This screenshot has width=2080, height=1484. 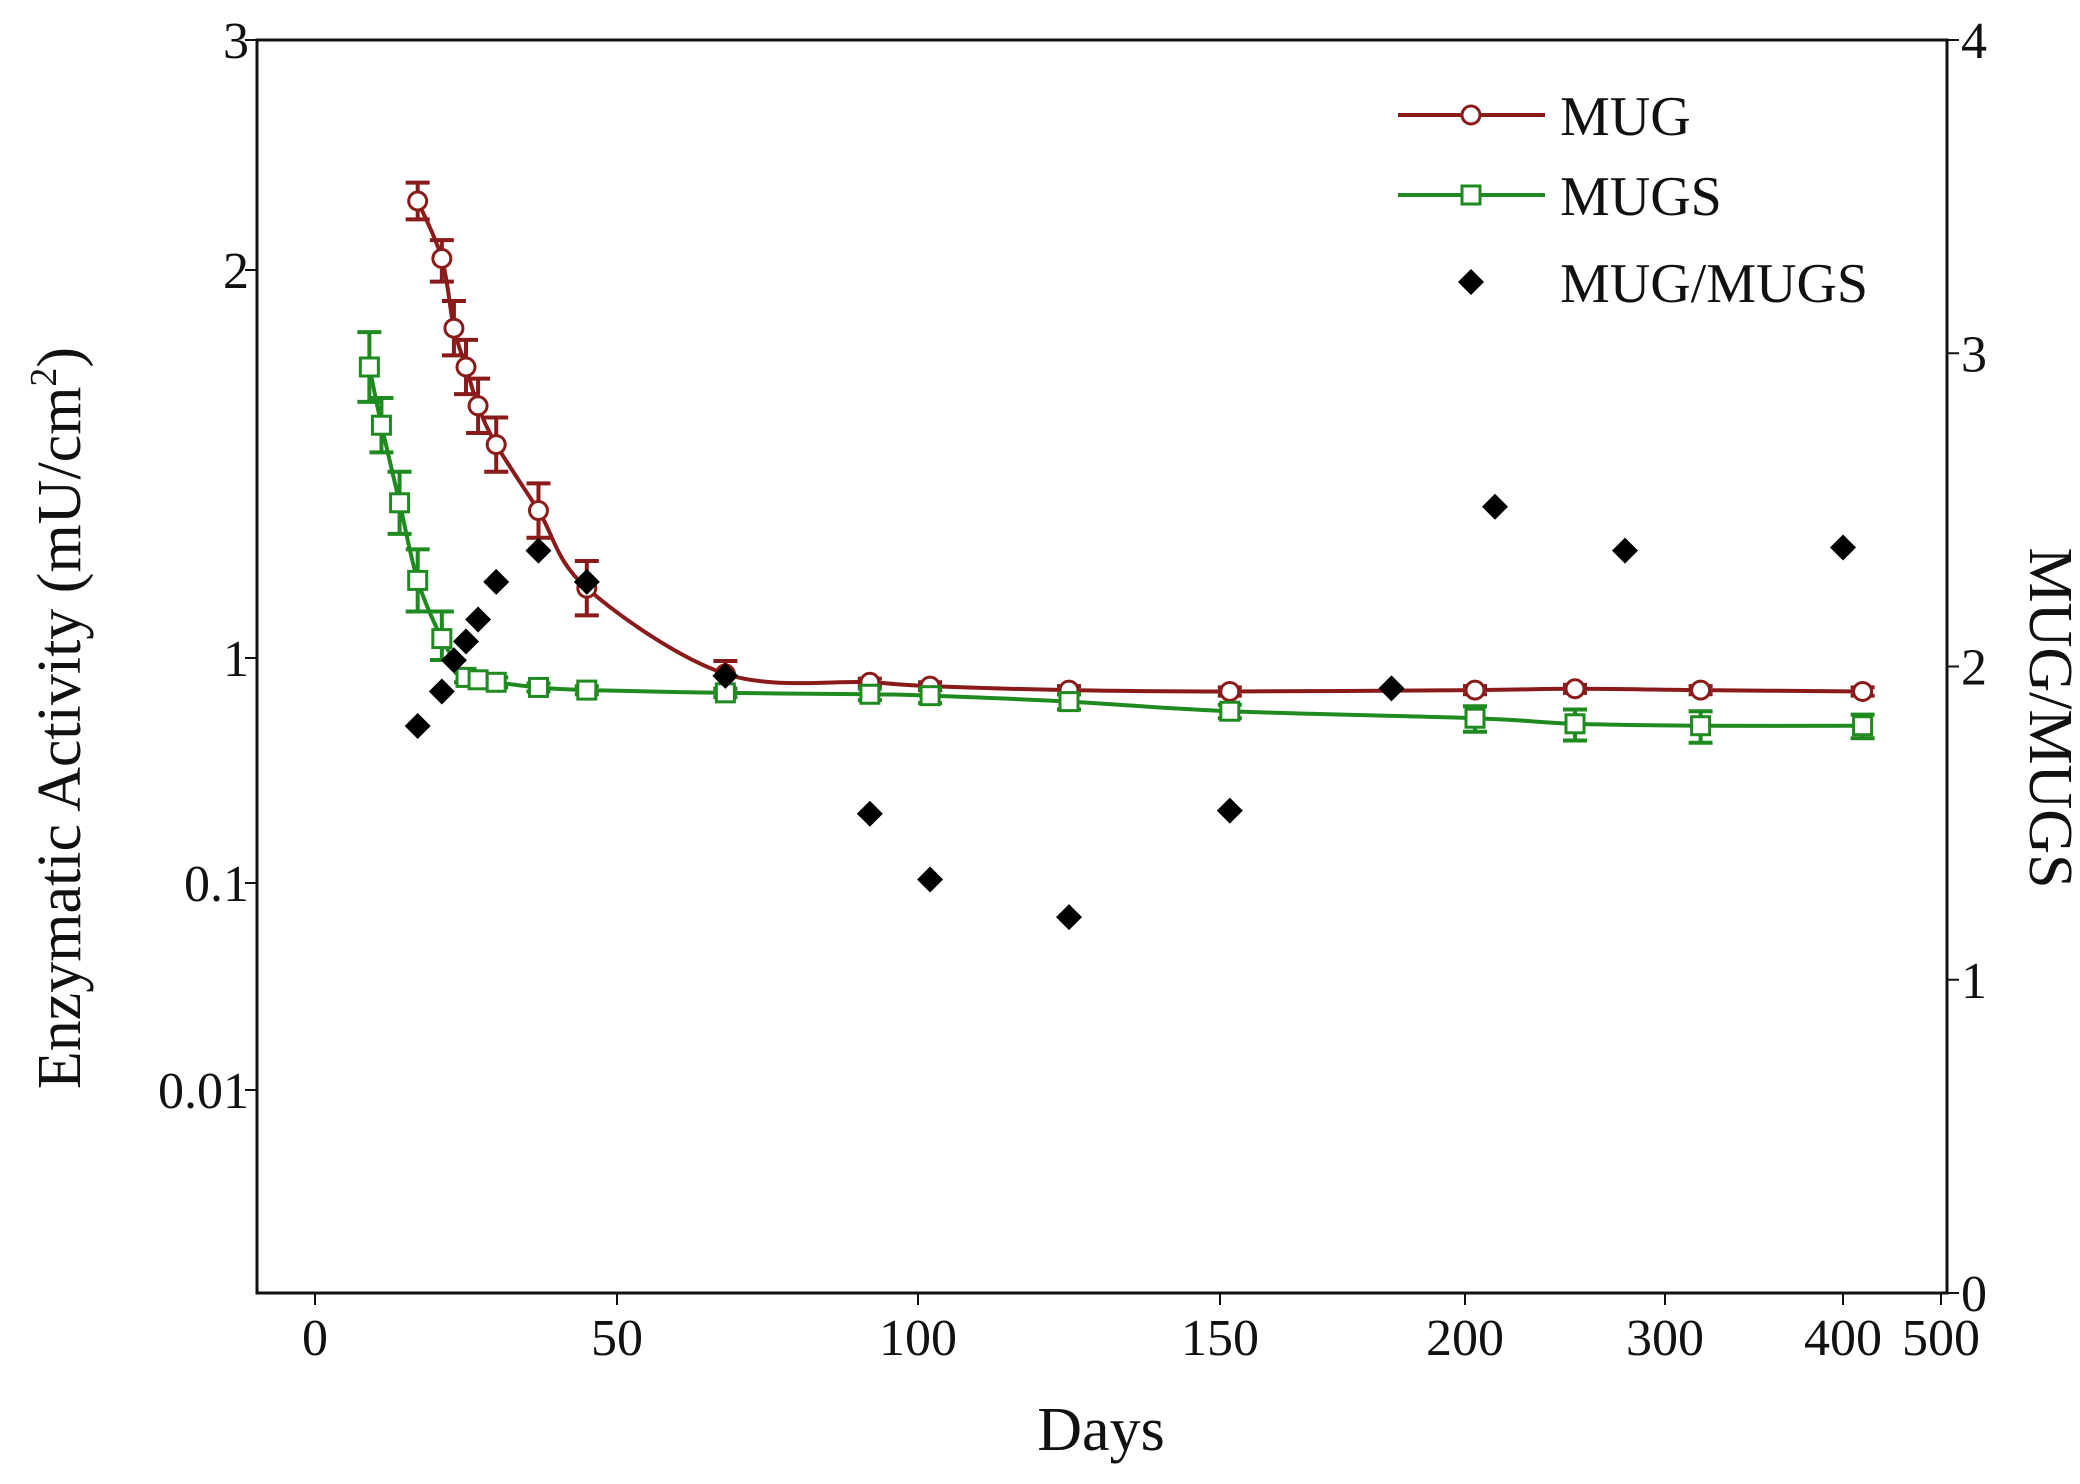 What do you see at coordinates (2048, 717) in the screenshot?
I see `y-axis-right-title: MUG/MUGS` at bounding box center [2048, 717].